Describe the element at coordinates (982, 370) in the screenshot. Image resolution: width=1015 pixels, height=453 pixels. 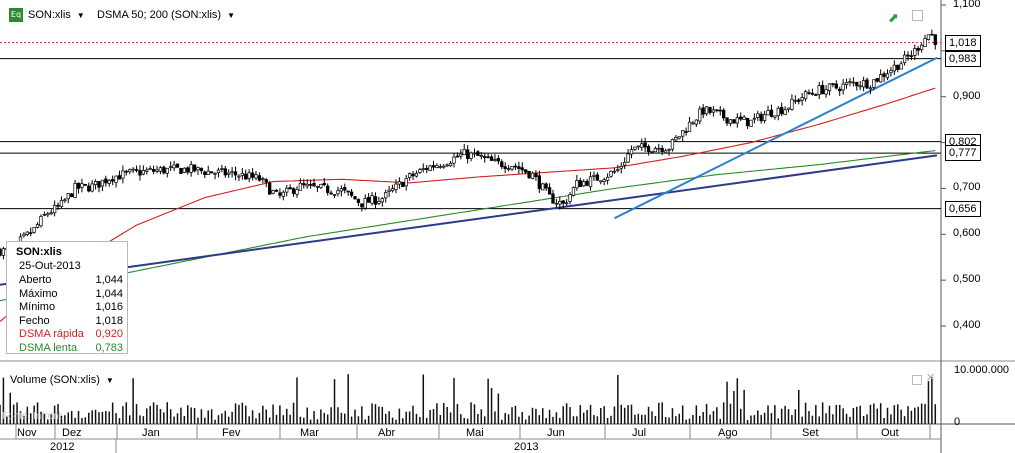
I see `volume-axis-max: 10.000.000` at that location.